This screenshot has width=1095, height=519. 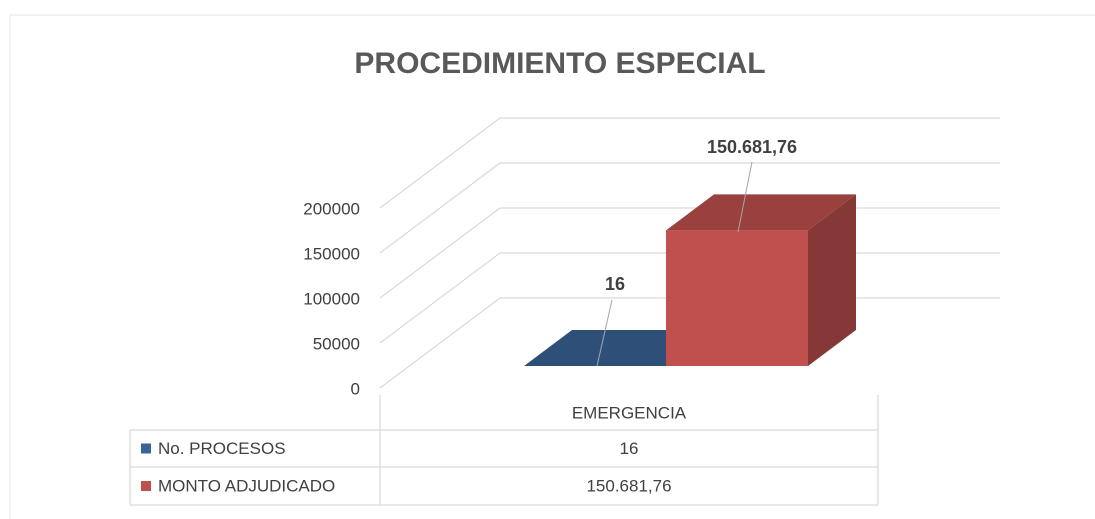 What do you see at coordinates (832, 280) in the screenshot?
I see `bar-side` at bounding box center [832, 280].